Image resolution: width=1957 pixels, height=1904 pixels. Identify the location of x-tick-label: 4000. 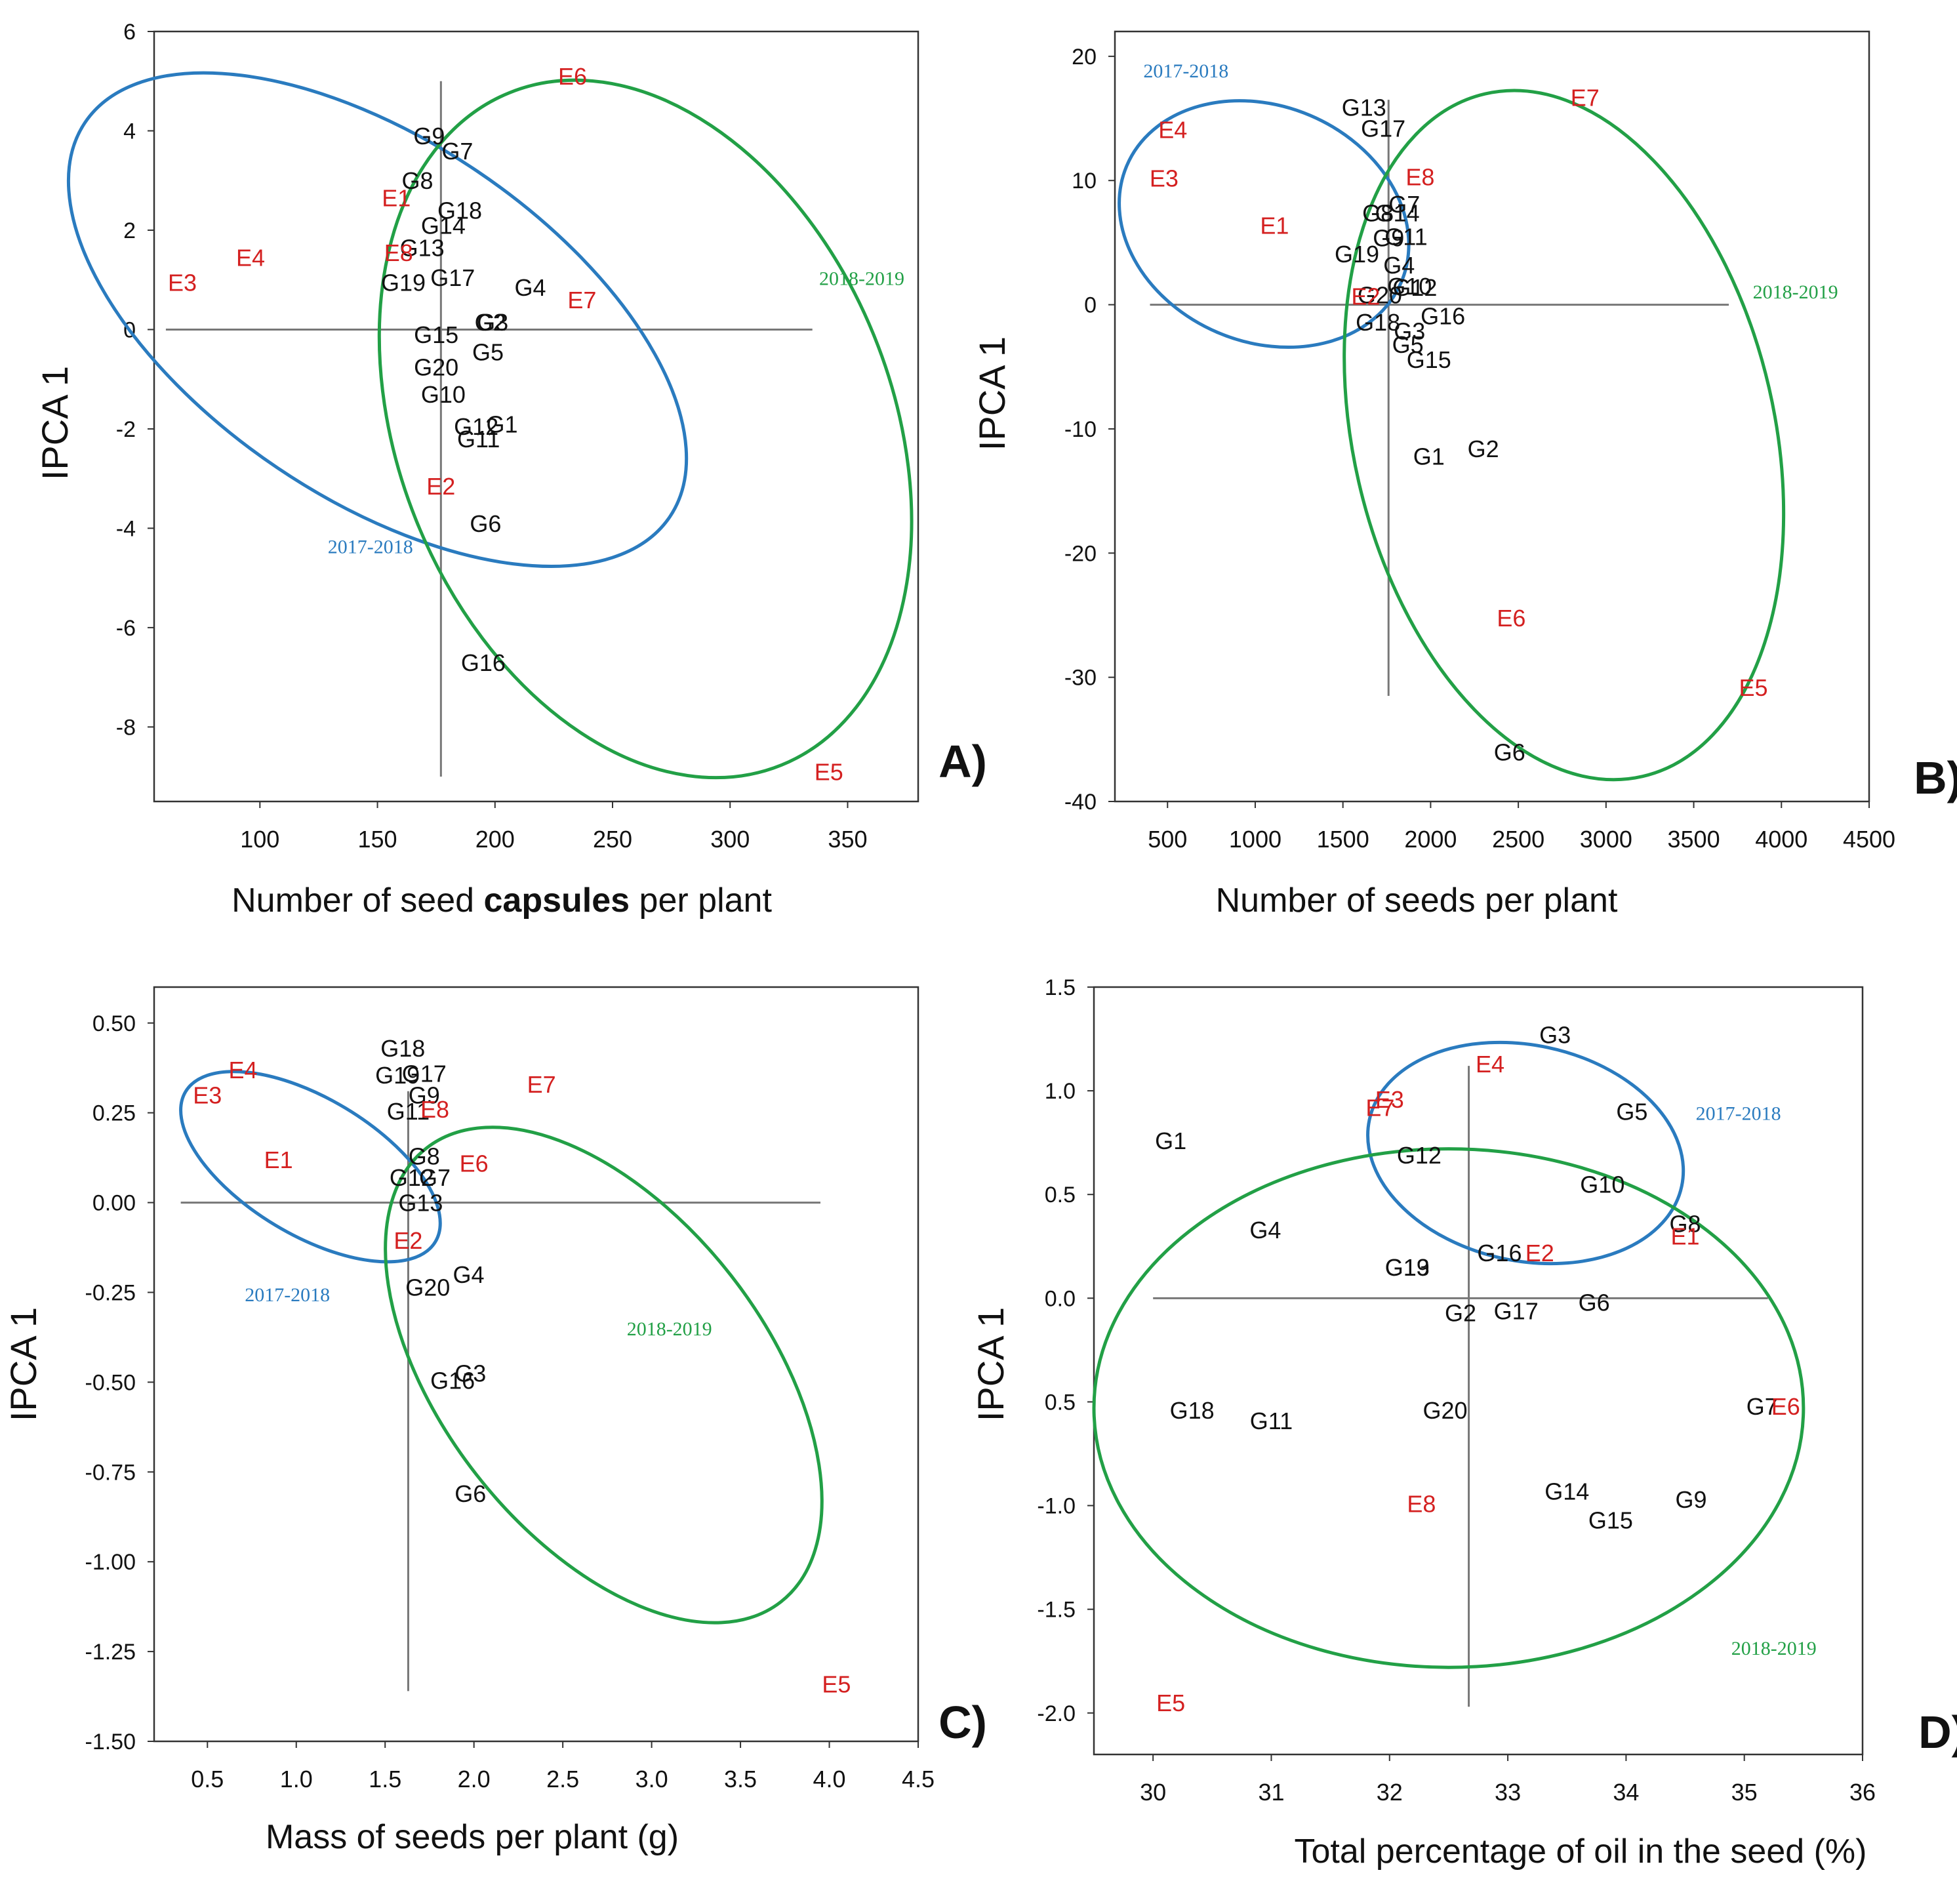
(1781, 839).